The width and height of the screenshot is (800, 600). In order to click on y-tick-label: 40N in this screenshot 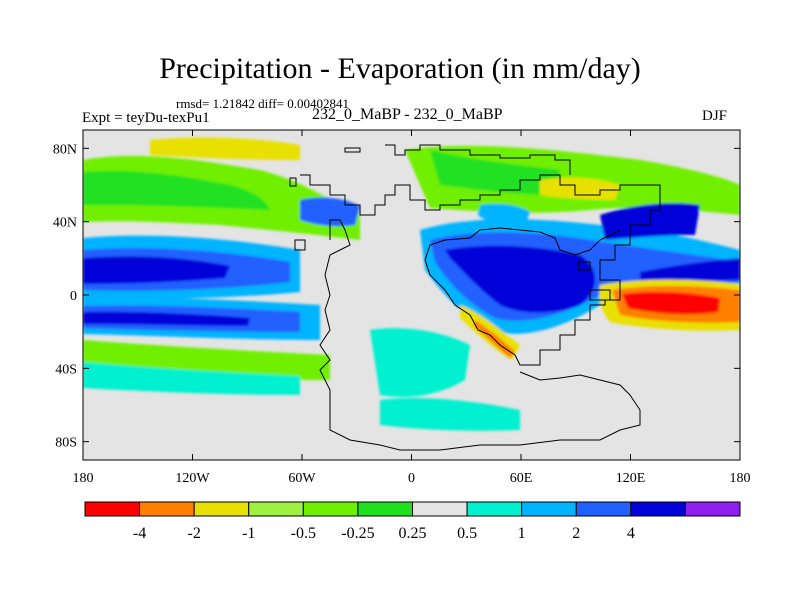, I will do `click(65, 223)`.